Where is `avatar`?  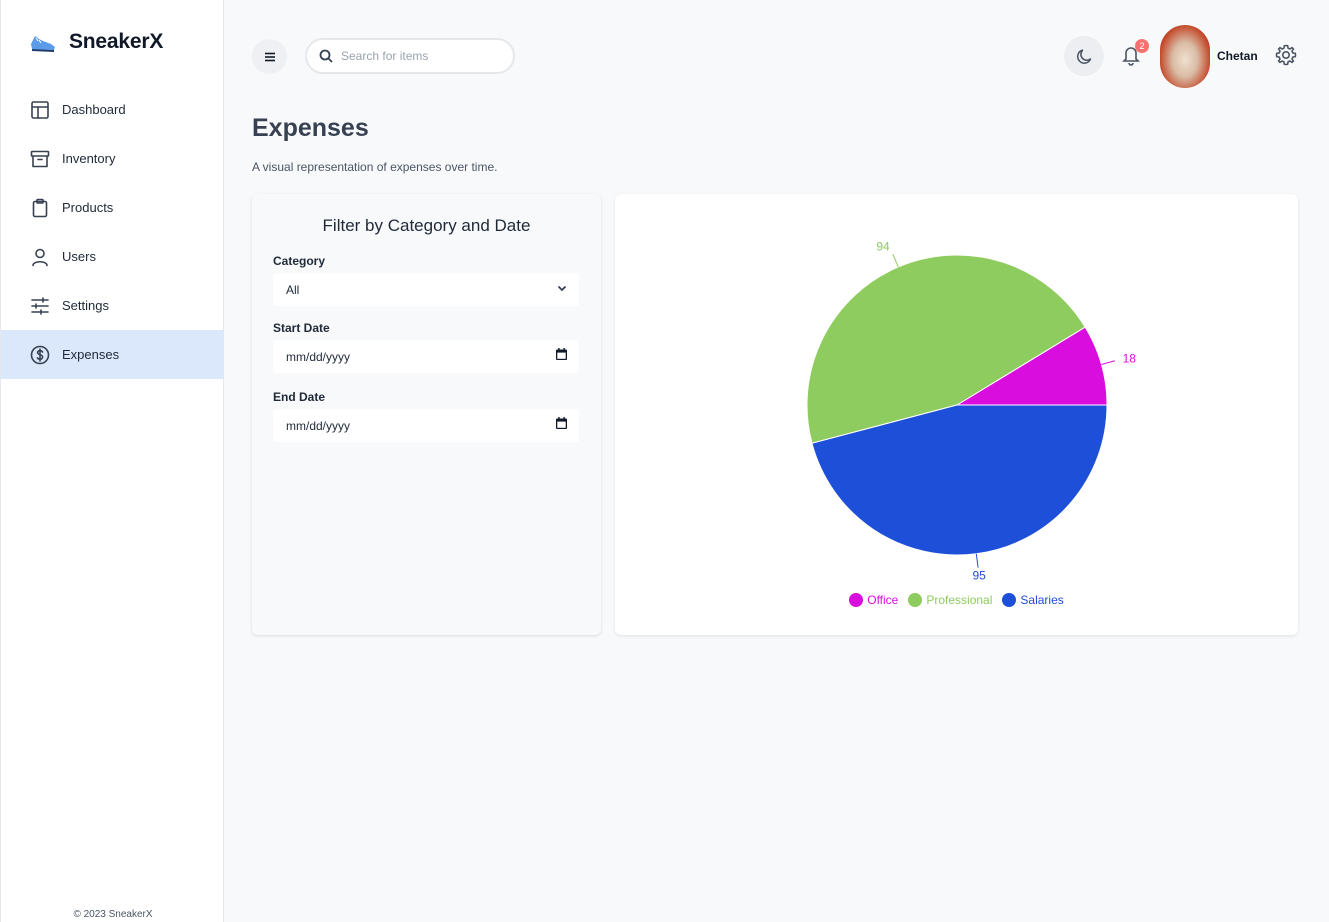
avatar is located at coordinates (1185, 56).